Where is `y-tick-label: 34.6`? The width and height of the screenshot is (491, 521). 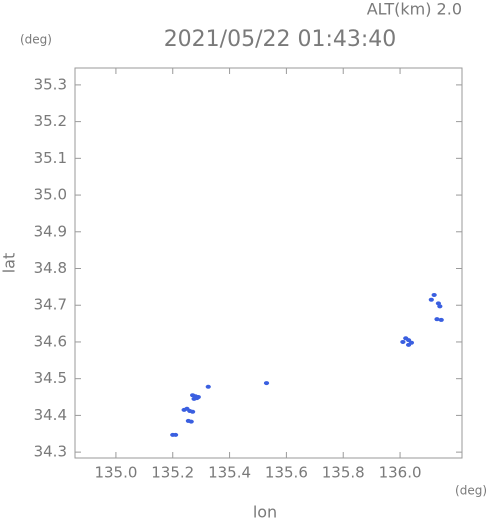
y-tick-label: 34.6 is located at coordinates (50, 341).